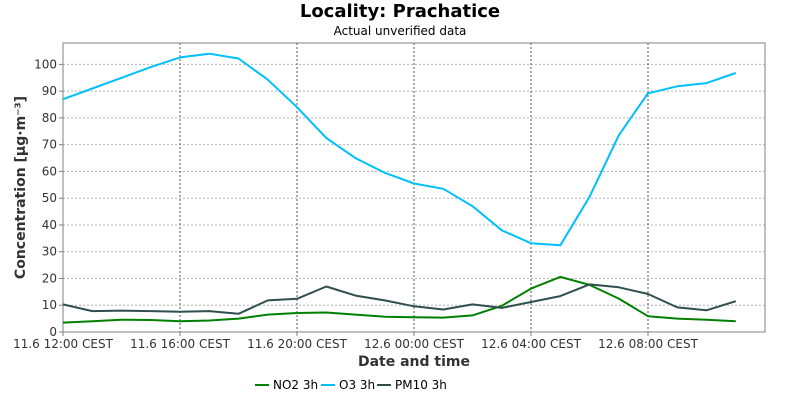 This screenshot has height=400, width=800. What do you see at coordinates (400, 31) in the screenshot?
I see `chart-subtitle: Actual unverified data` at bounding box center [400, 31].